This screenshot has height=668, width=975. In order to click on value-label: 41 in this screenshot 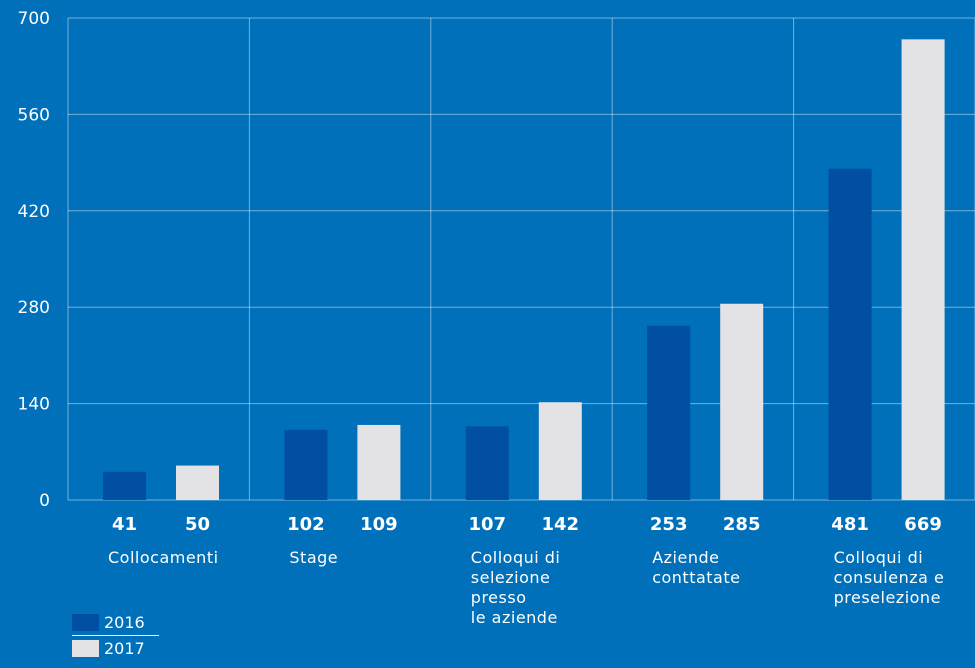, I will do `click(124, 524)`.